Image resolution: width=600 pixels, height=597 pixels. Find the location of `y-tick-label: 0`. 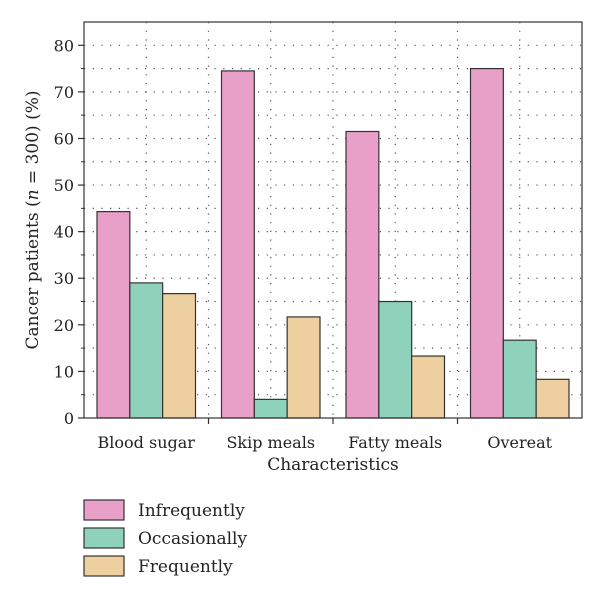

y-tick-label: 0 is located at coordinates (69, 418).